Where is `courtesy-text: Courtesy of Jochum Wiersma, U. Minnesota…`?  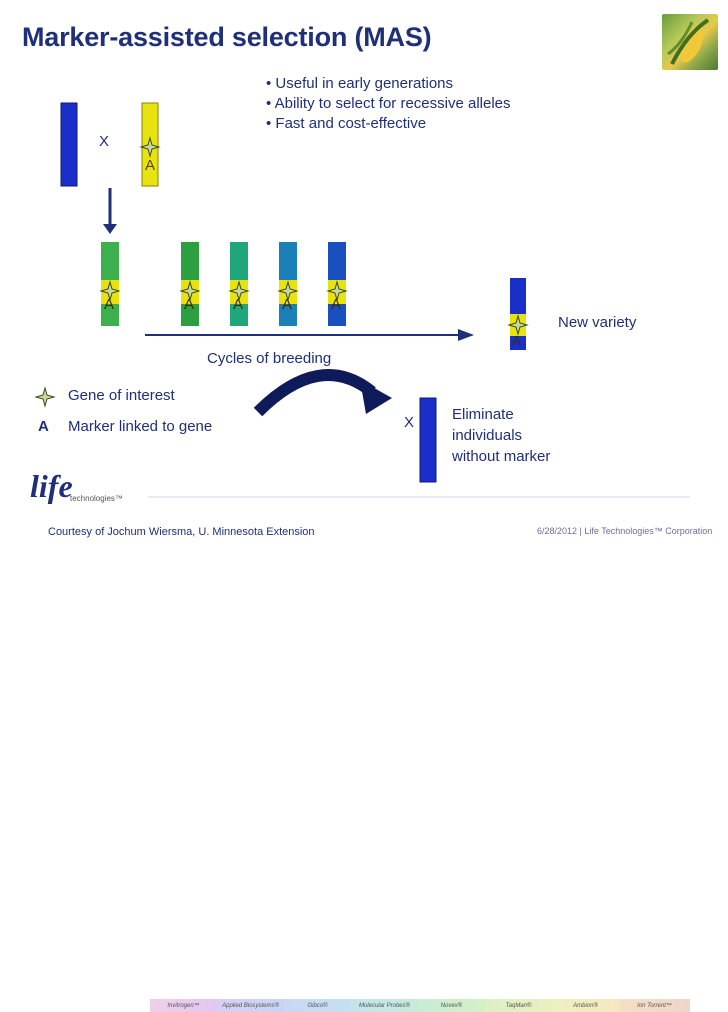 courtesy-text: Courtesy of Jochum Wiersma, U. Minnesota… is located at coordinates (181, 532).